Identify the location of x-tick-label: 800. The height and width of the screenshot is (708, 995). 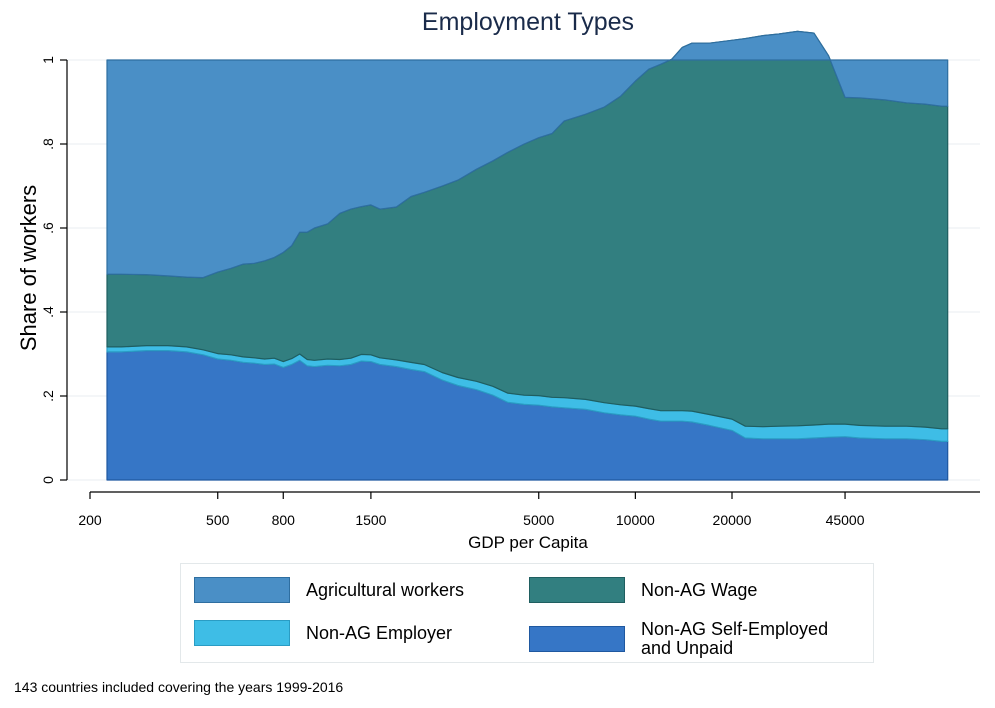
(284, 520).